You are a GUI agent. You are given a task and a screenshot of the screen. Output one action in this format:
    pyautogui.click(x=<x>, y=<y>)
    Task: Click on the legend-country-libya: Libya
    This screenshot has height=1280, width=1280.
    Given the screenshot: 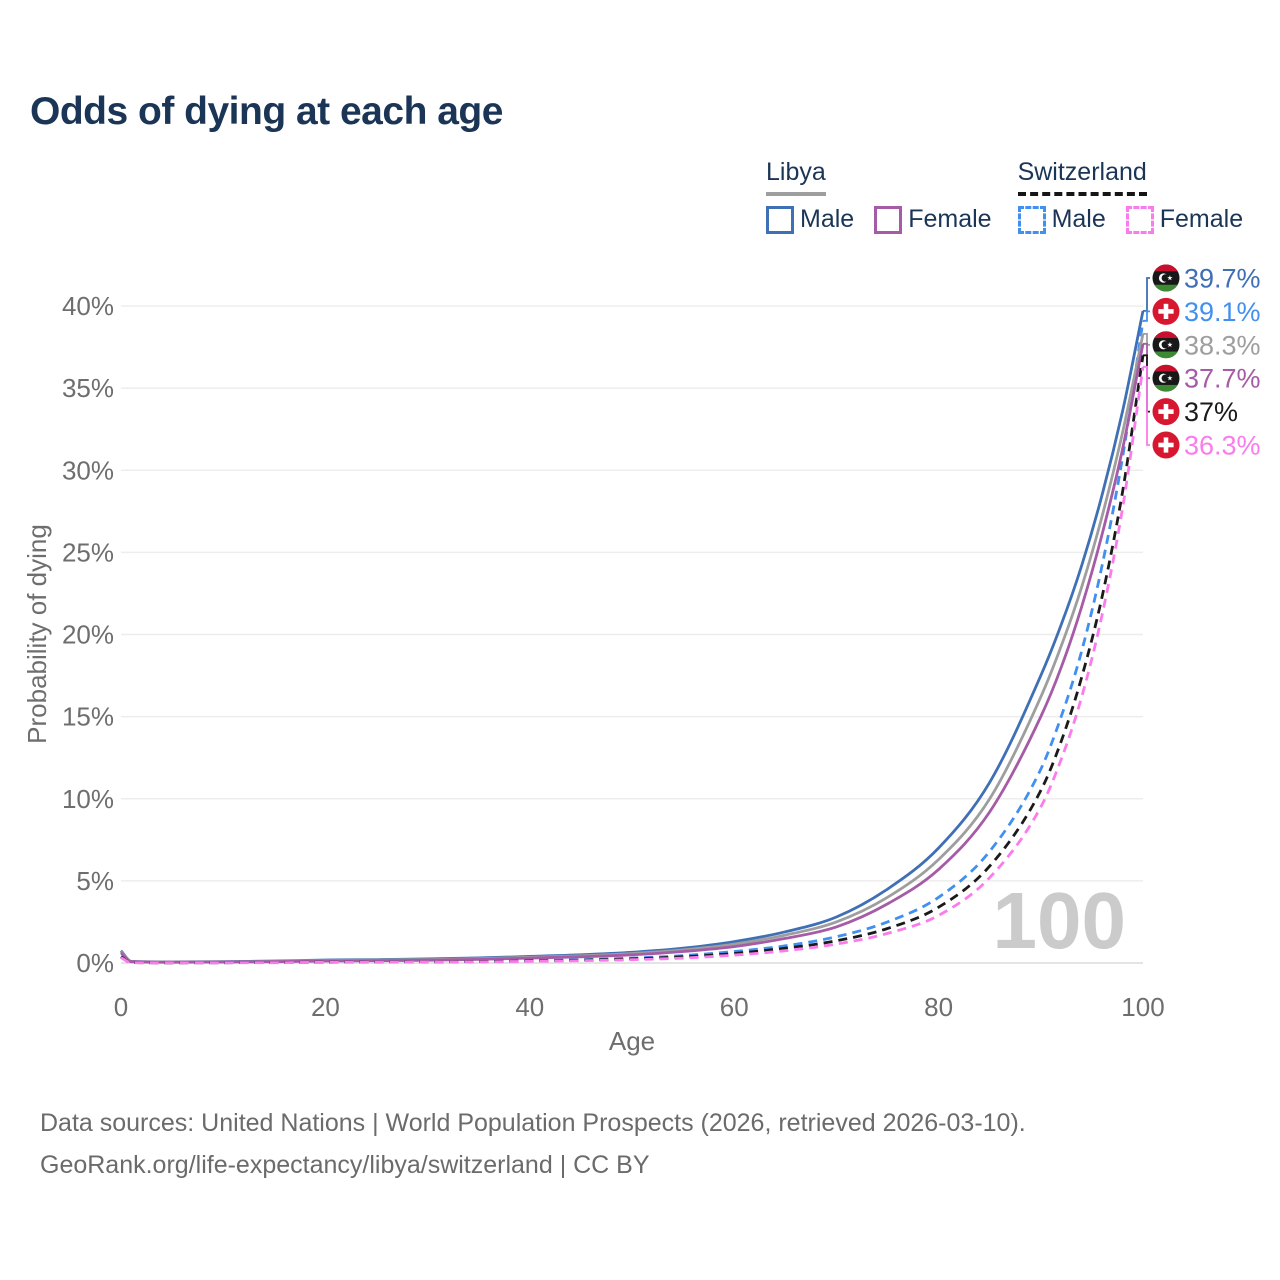 What is the action you would take?
    pyautogui.click(x=796, y=177)
    